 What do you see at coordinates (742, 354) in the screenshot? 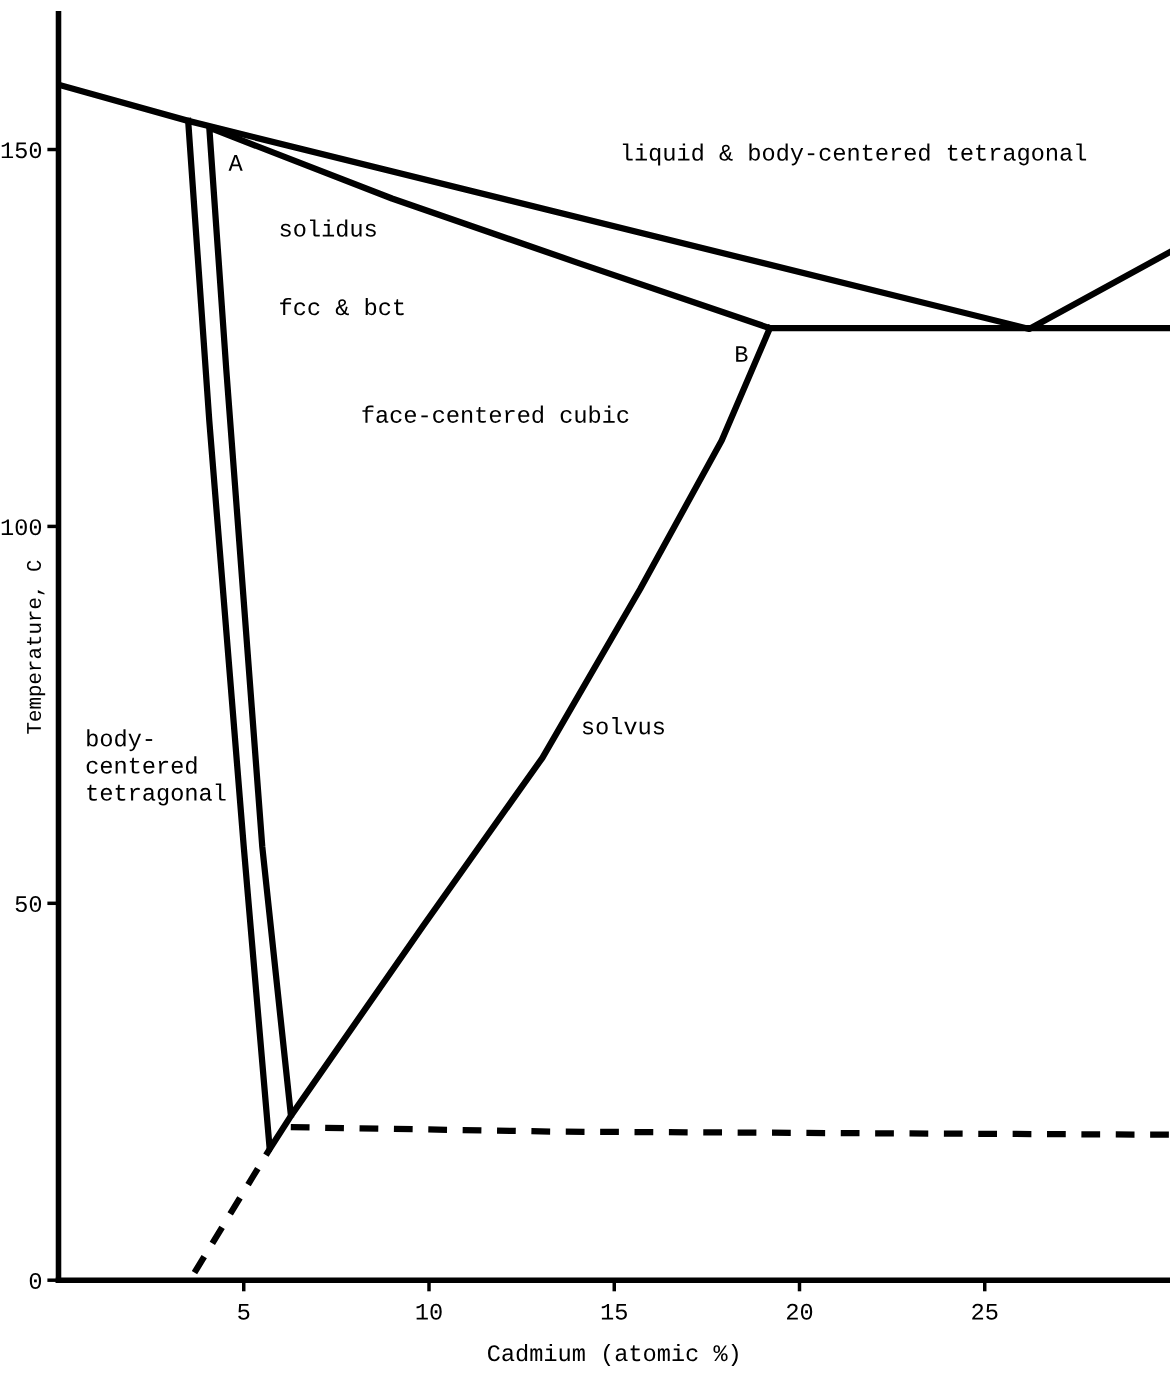
I see `annotation: B` at bounding box center [742, 354].